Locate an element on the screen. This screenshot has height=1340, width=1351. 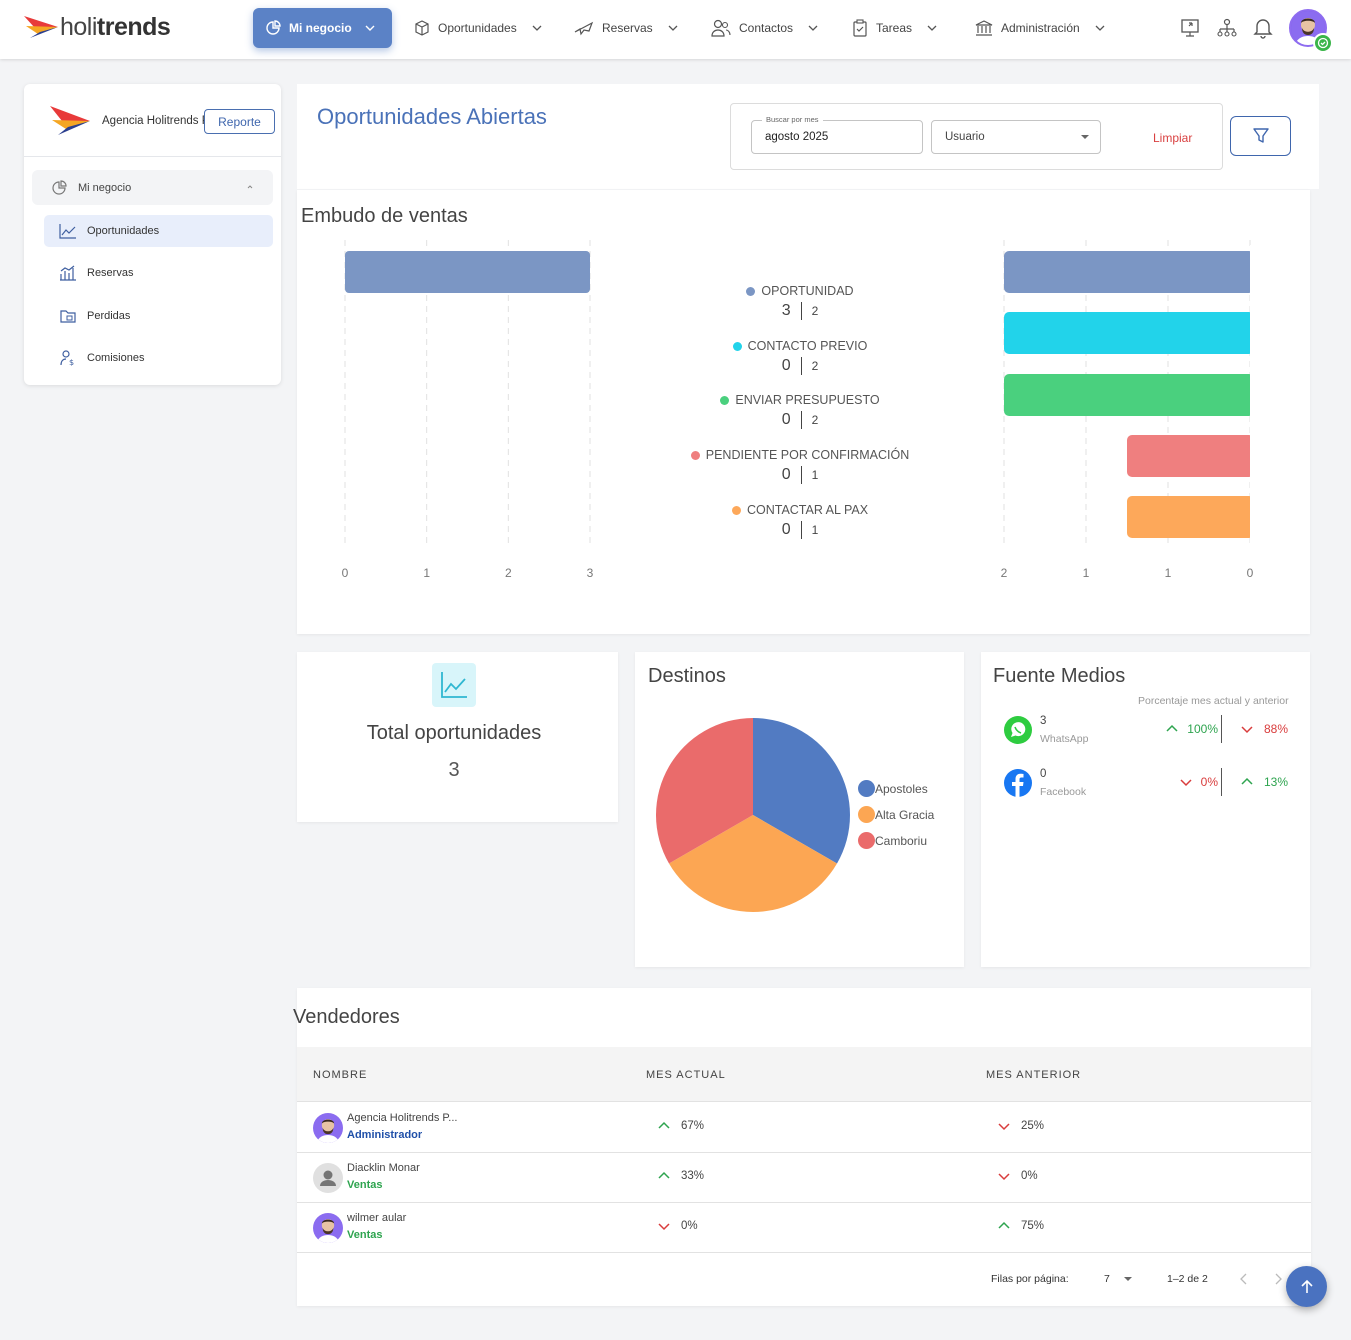
month-field: Buscar por mes agosto 2025 is located at coordinates (837, 134).